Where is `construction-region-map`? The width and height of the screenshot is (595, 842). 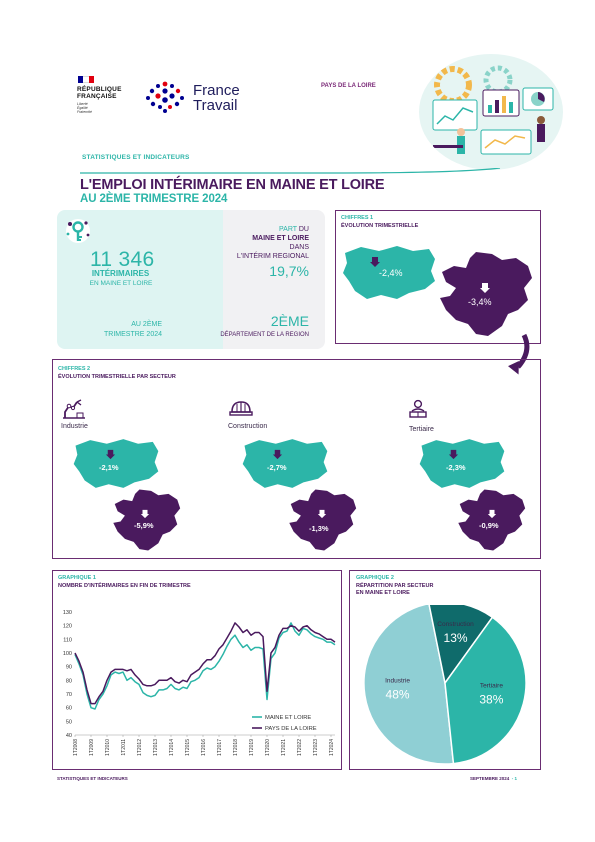 construction-region-map is located at coordinates (323, 520).